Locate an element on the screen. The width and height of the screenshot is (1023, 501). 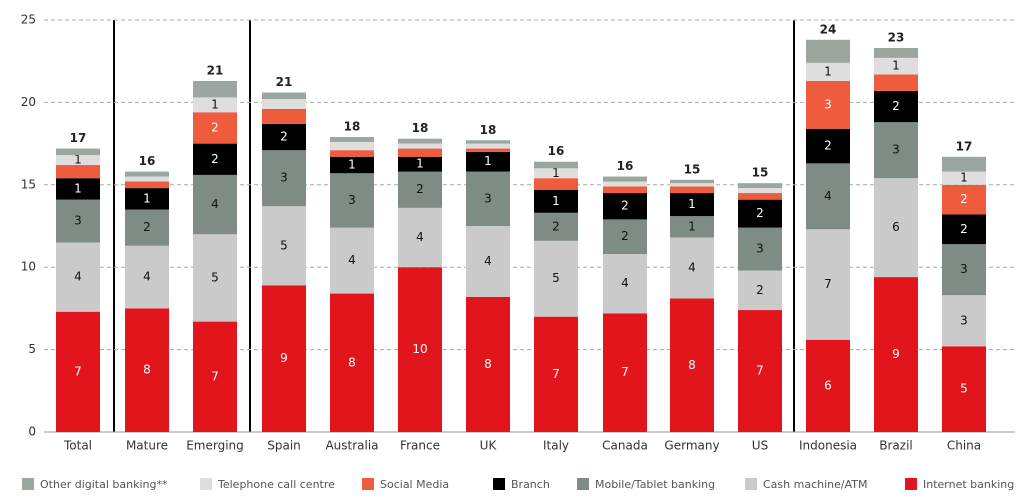
y-tick-label: 25 is located at coordinates (28, 20).